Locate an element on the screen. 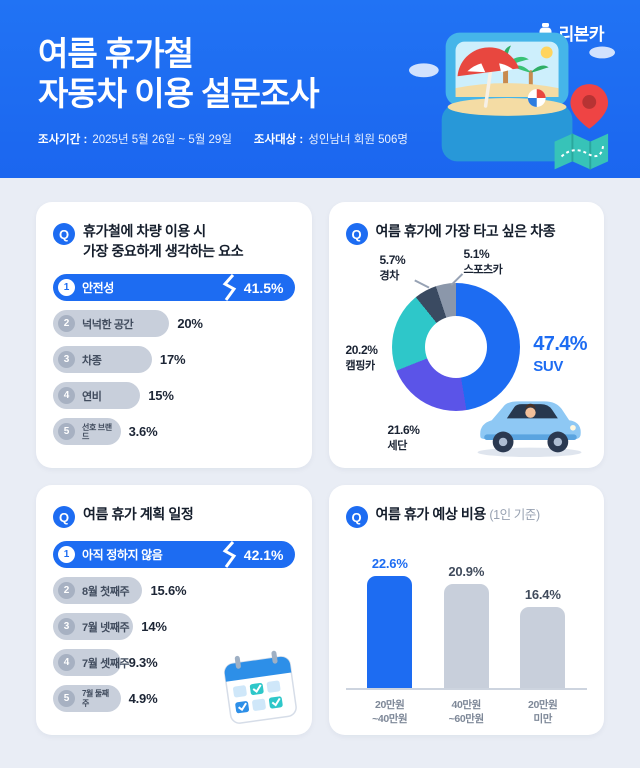 The width and height of the screenshot is (640, 768). donut-hole is located at coordinates (455, 347).